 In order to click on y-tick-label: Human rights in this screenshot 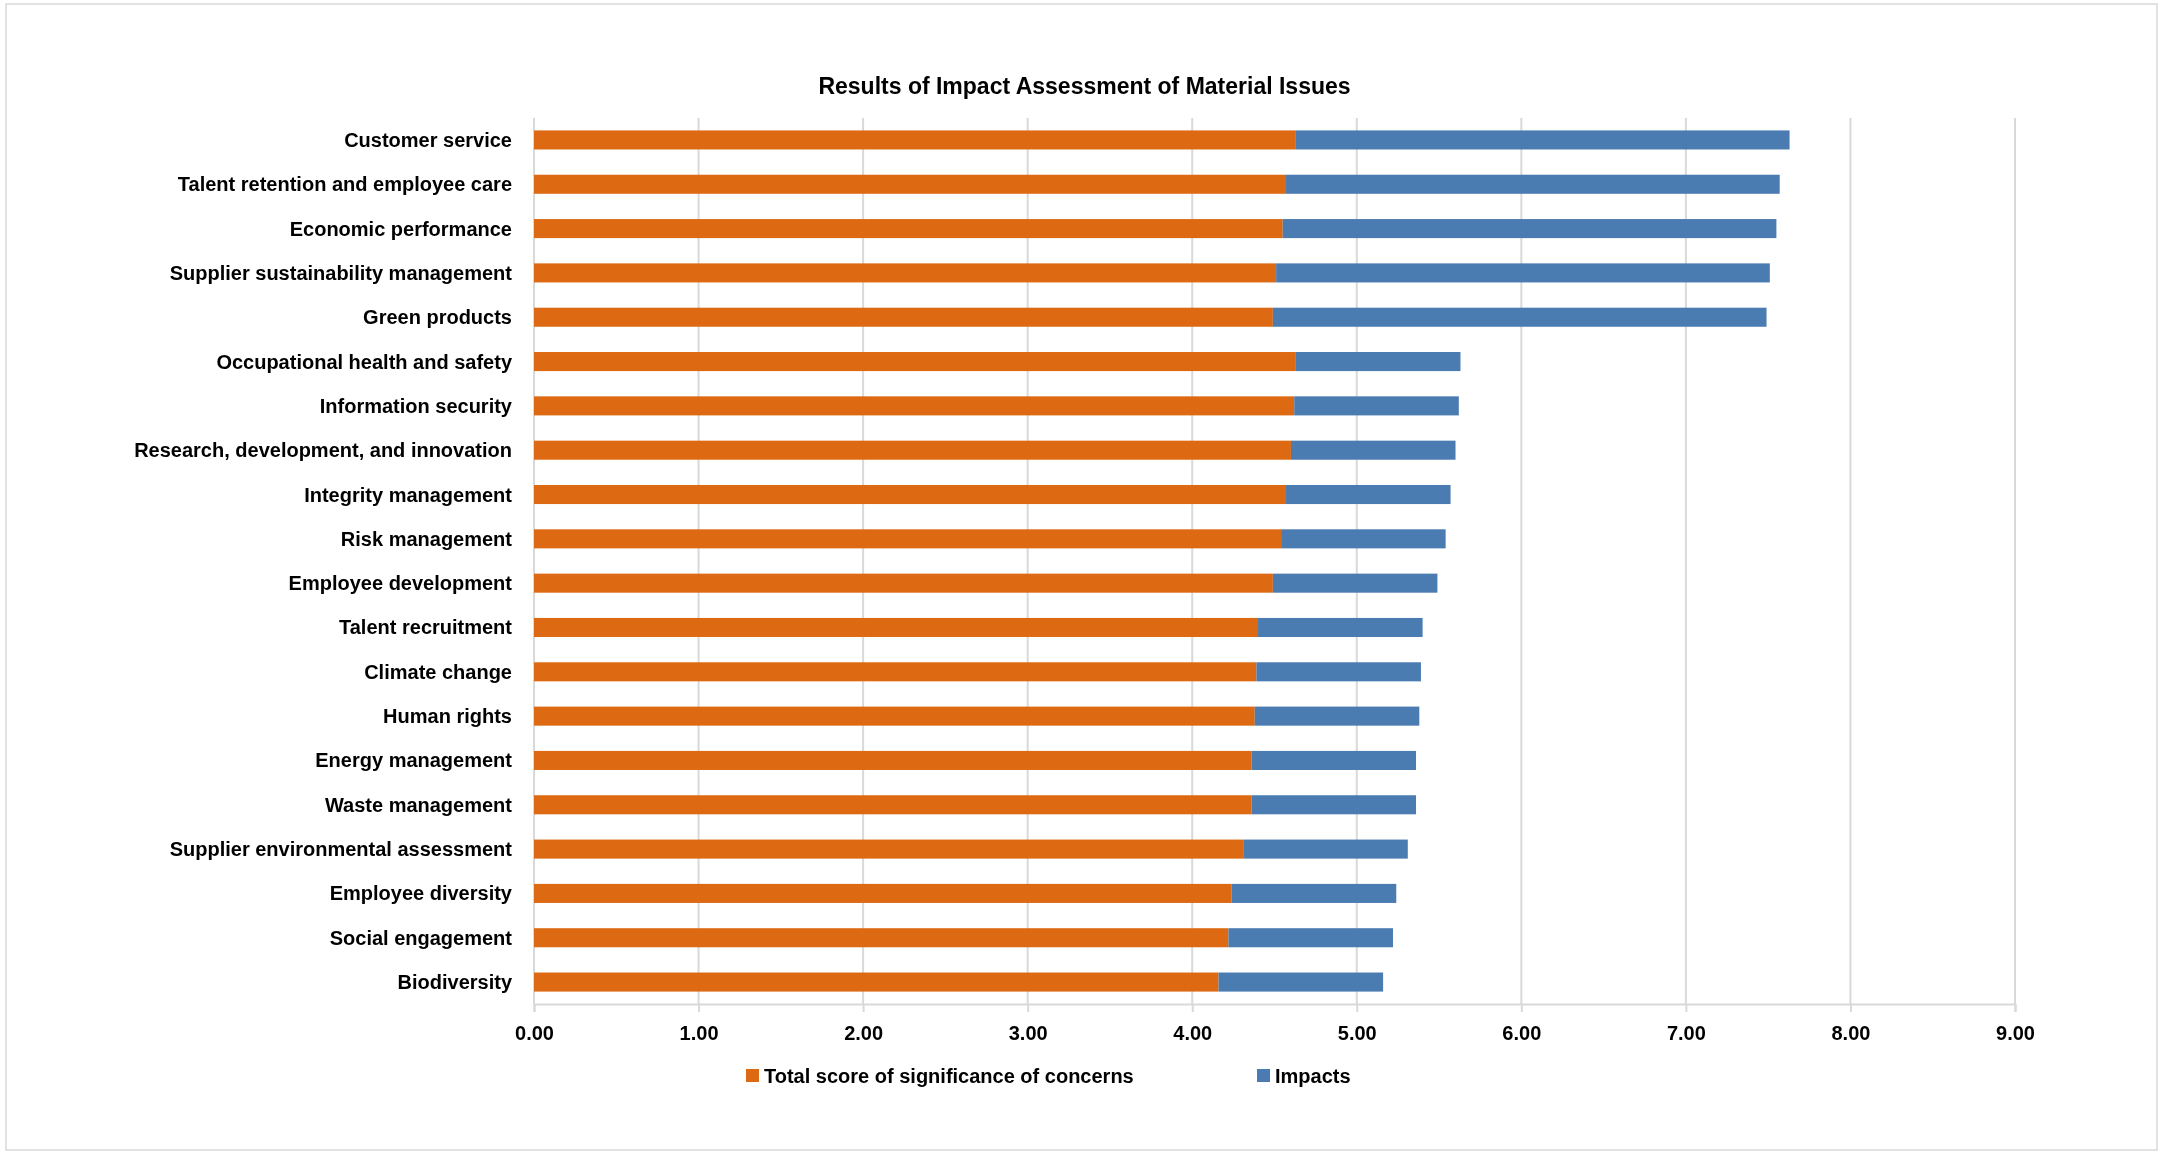, I will do `click(447, 716)`.